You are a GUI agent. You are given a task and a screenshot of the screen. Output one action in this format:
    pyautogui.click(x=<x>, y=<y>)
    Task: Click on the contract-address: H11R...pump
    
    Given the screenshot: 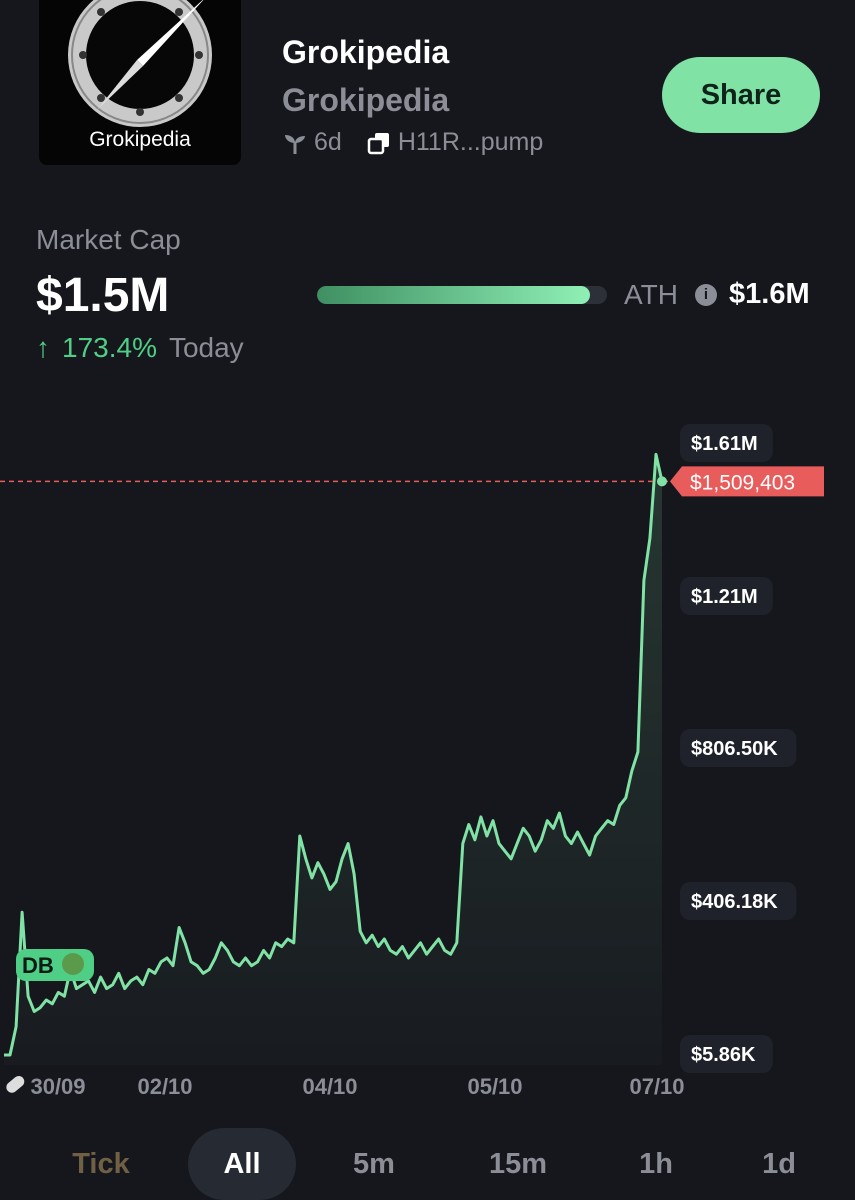 What is the action you would take?
    pyautogui.click(x=470, y=142)
    